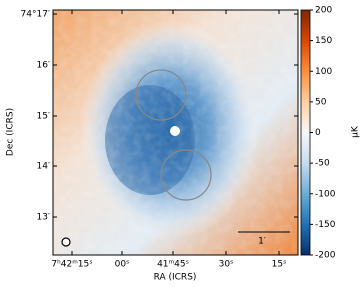 The height and width of the screenshot is (287, 362). Describe the element at coordinates (44, 218) in the screenshot. I see `y-tick-label: 13′` at that location.